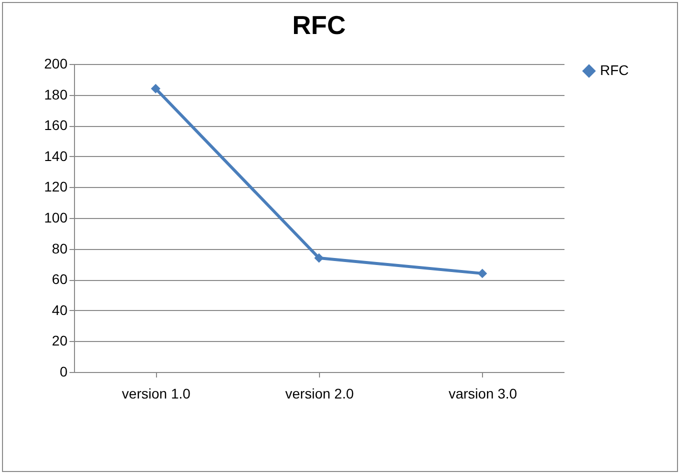 This screenshot has height=476, width=682. What do you see at coordinates (56, 125) in the screenshot?
I see `y-tick-label: 160` at bounding box center [56, 125].